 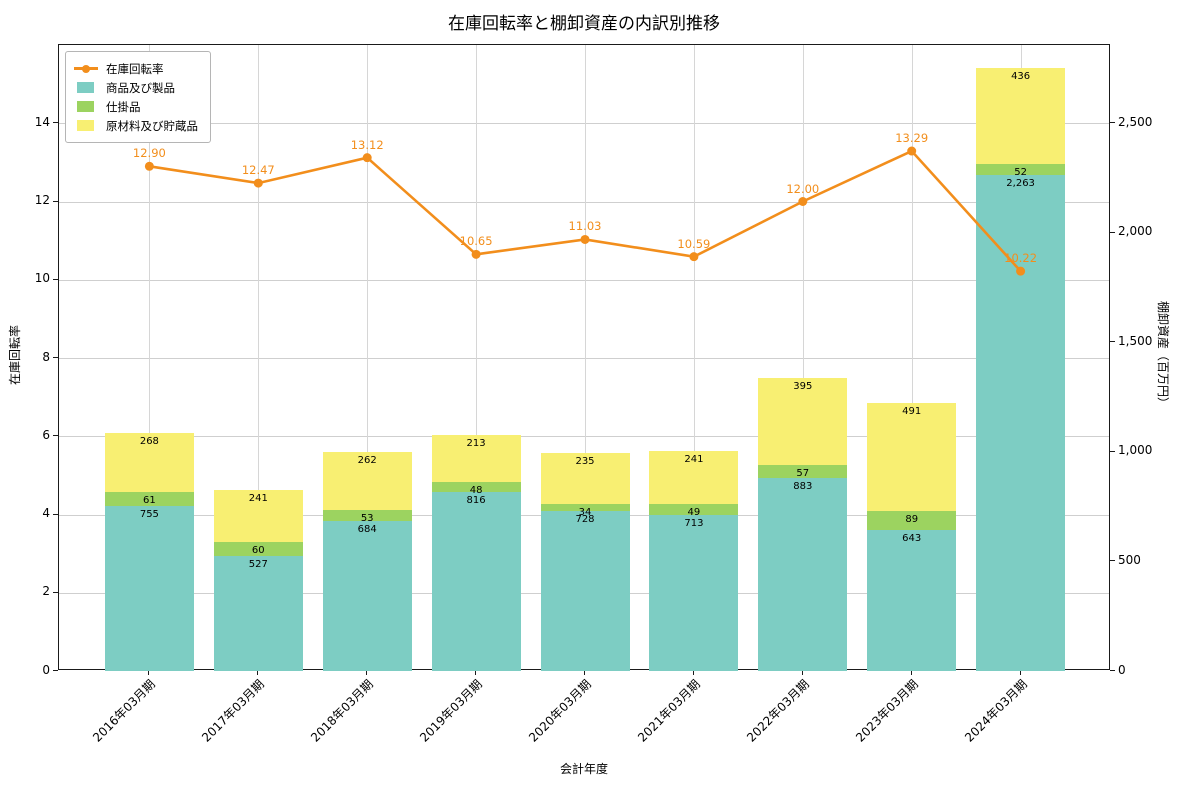 I want to click on bar-value-label: 53, so click(x=367, y=518).